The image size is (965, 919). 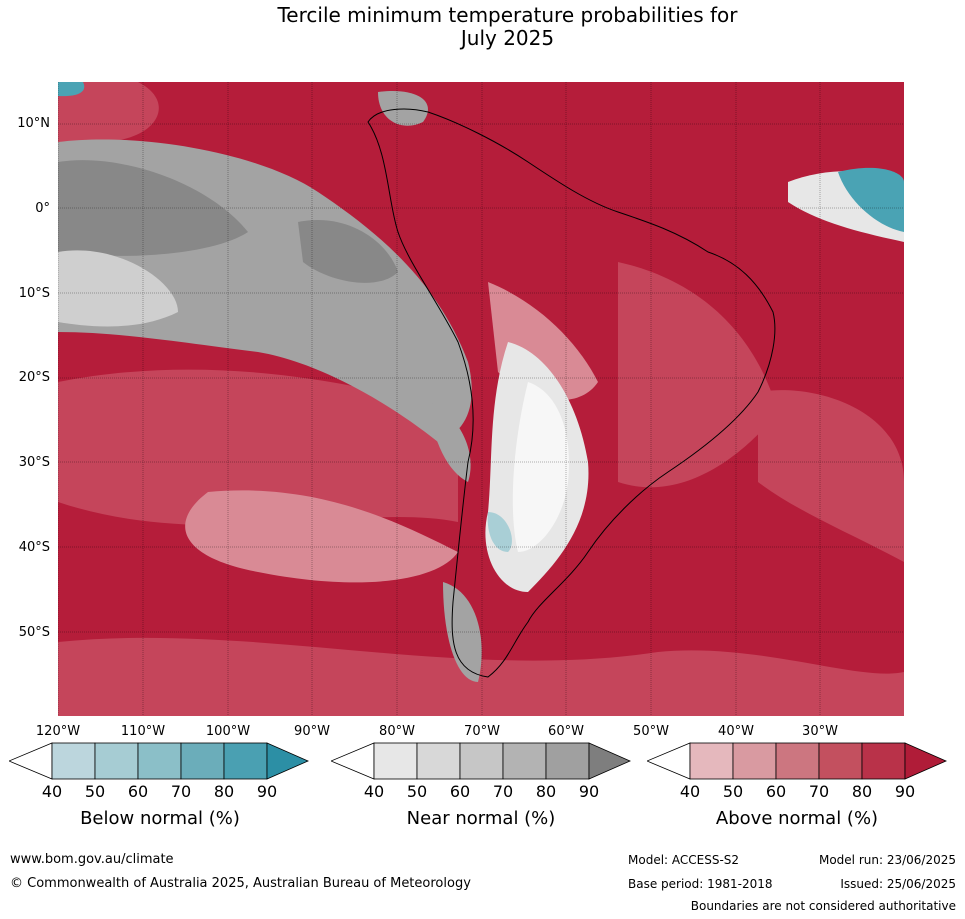 What do you see at coordinates (34, 547) in the screenshot?
I see `lat-label-40s: 40°S` at bounding box center [34, 547].